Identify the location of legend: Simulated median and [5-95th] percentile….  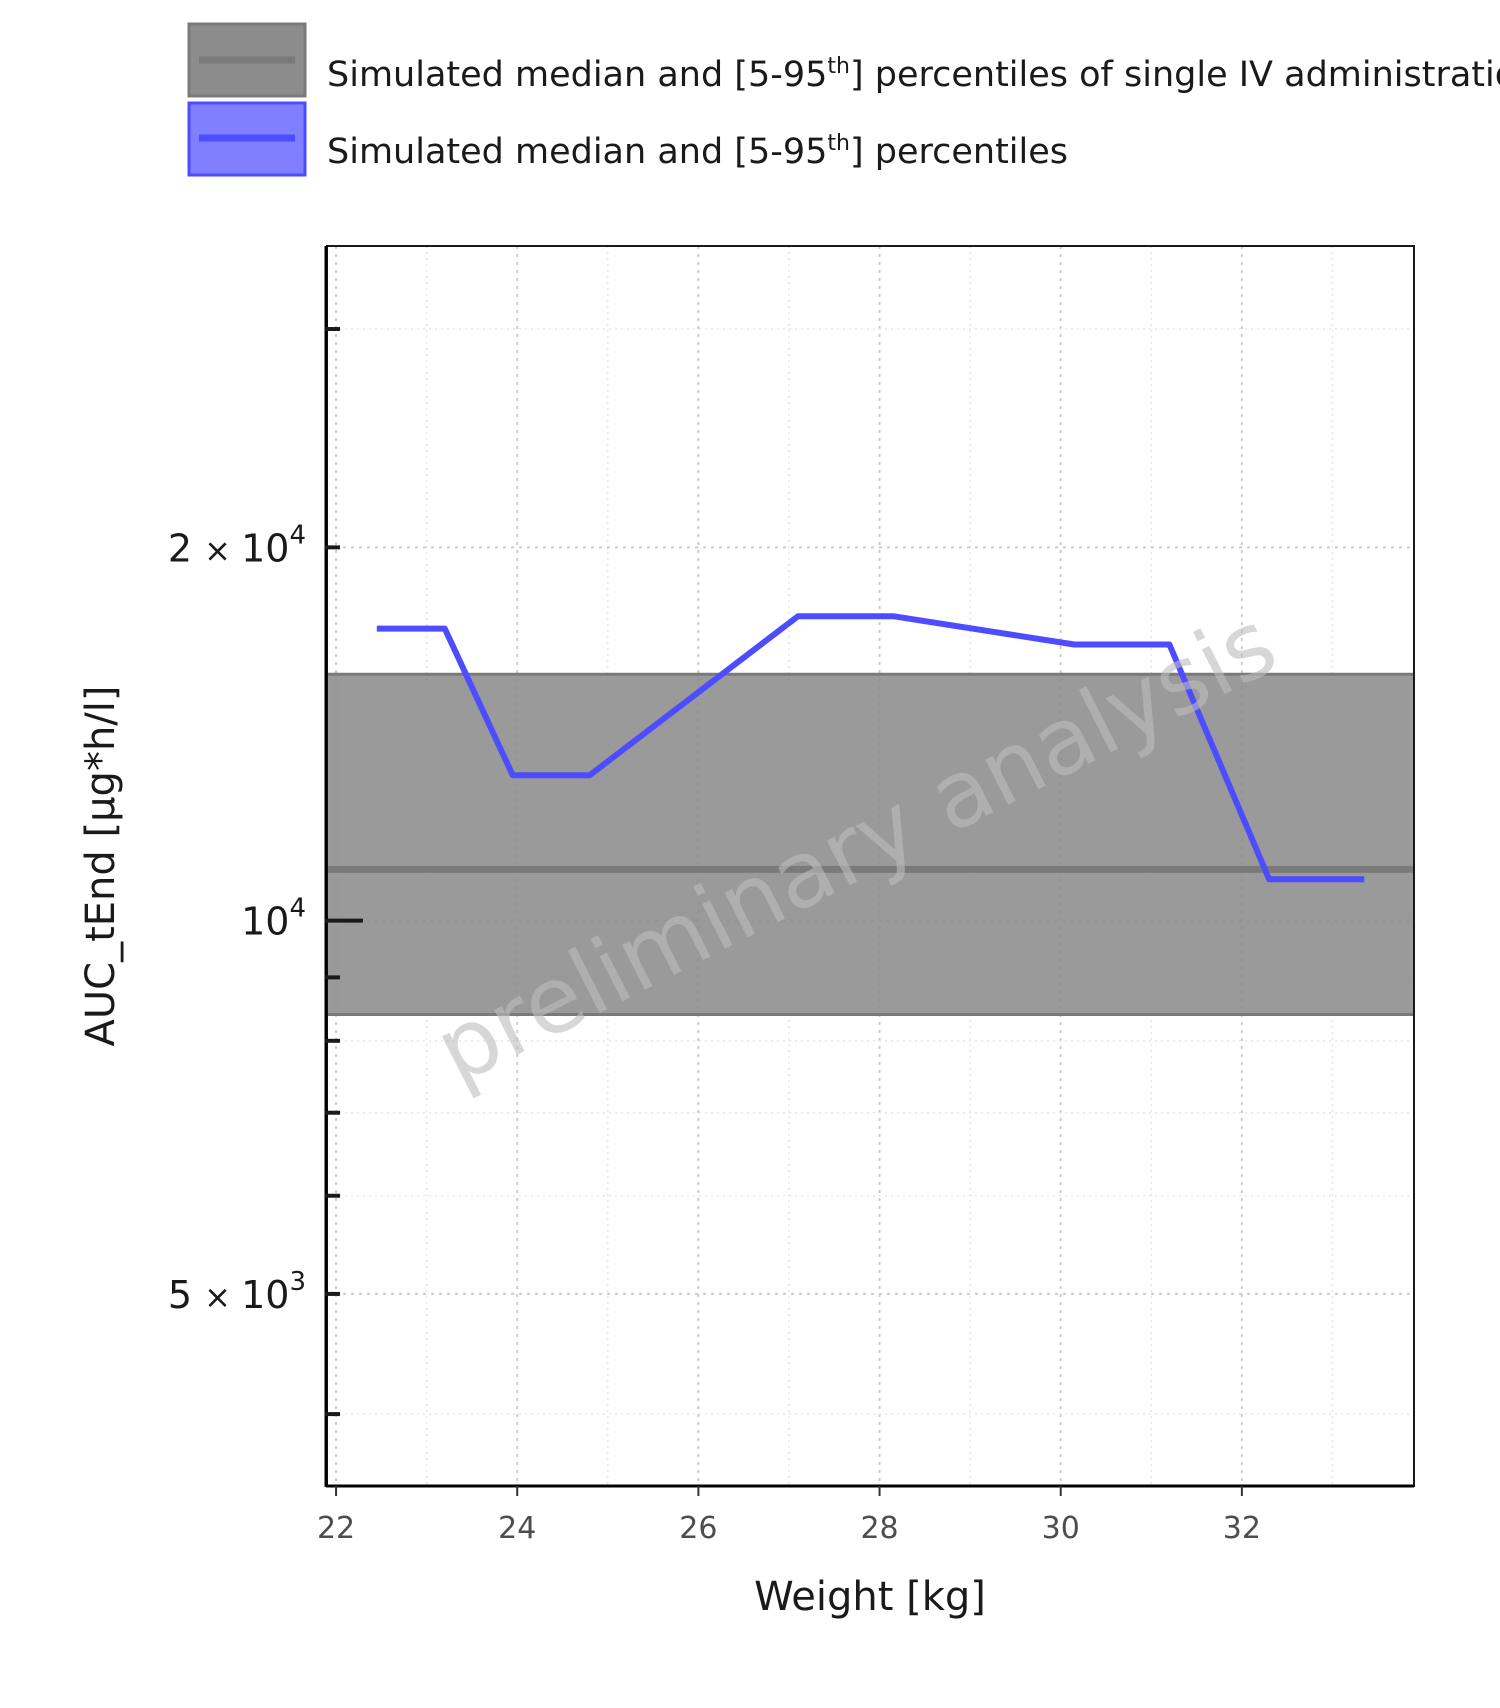
(843, 99).